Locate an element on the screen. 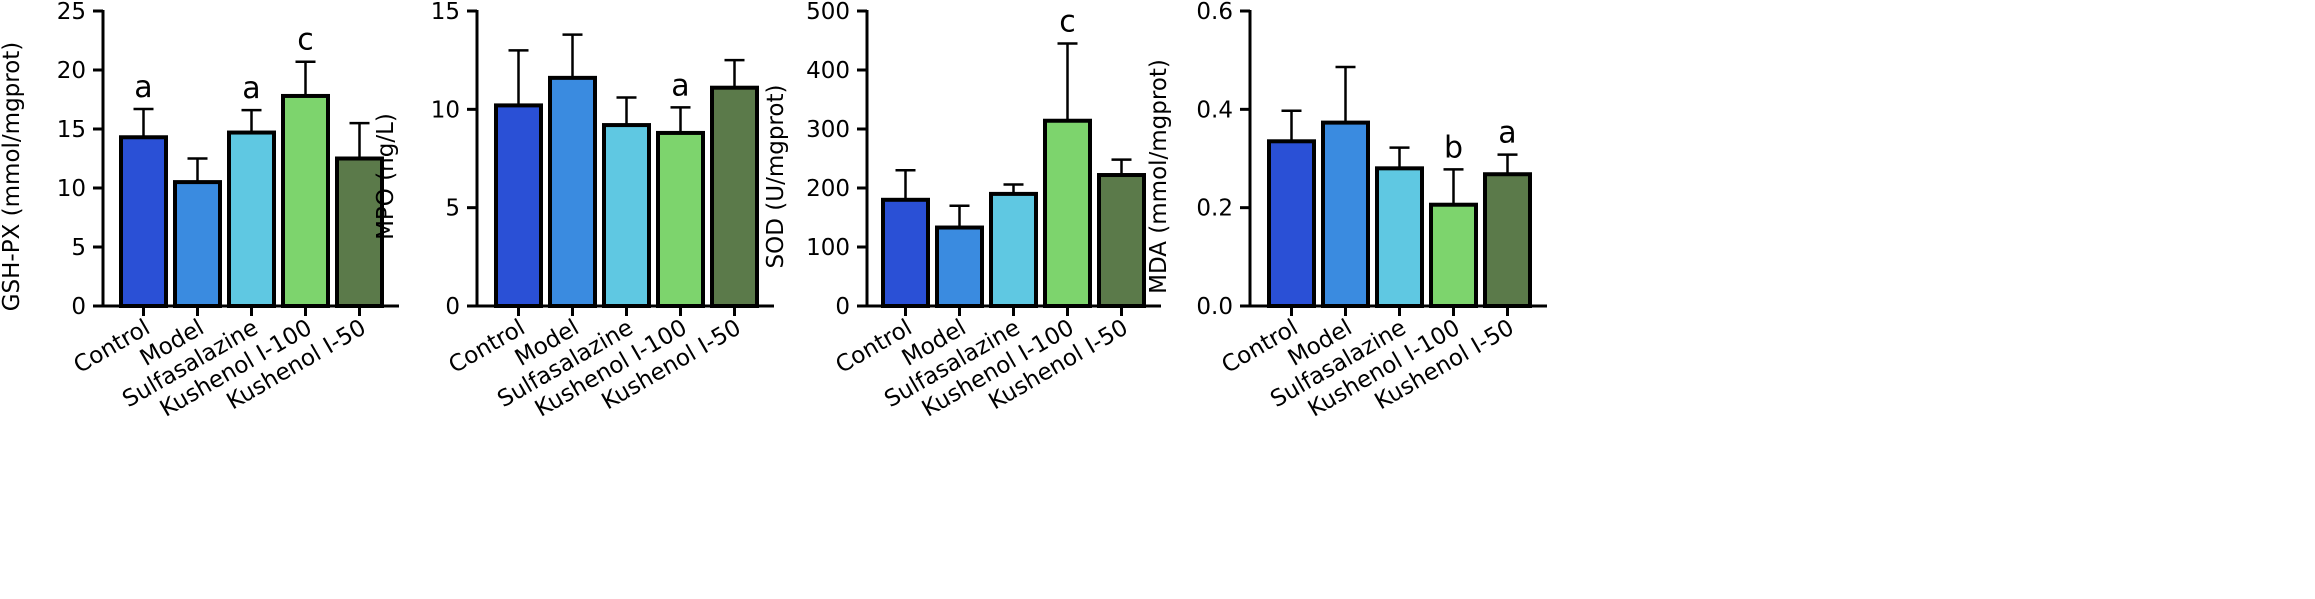  significance-label: b is located at coordinates (1453, 147).